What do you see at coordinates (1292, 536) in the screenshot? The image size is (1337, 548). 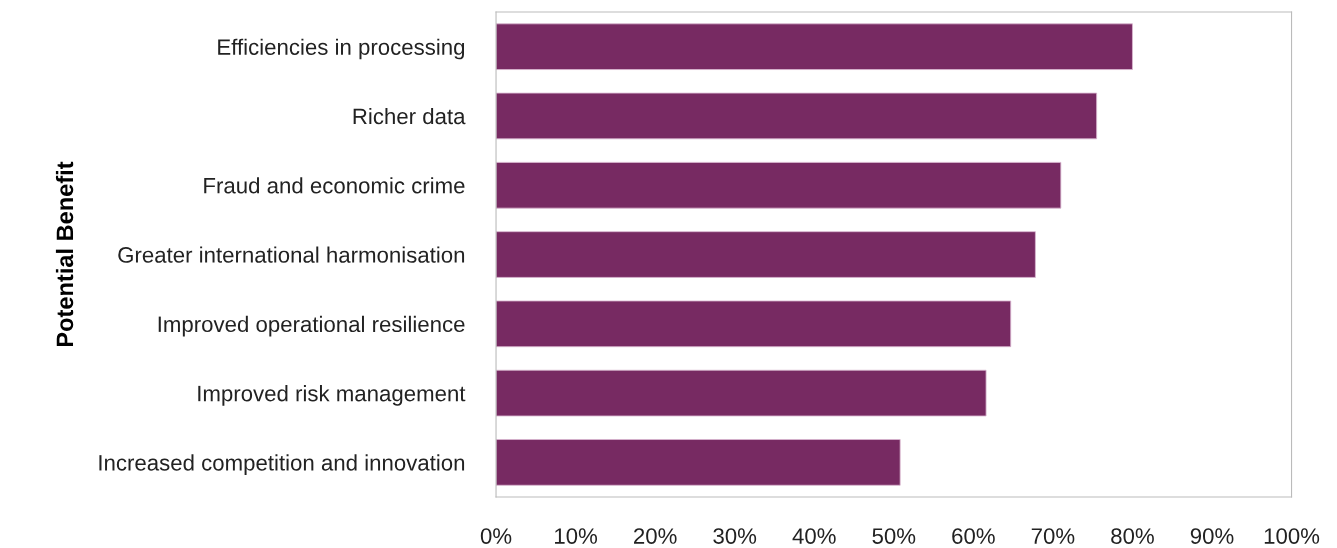 I see `x-tick-label: 100%` at bounding box center [1292, 536].